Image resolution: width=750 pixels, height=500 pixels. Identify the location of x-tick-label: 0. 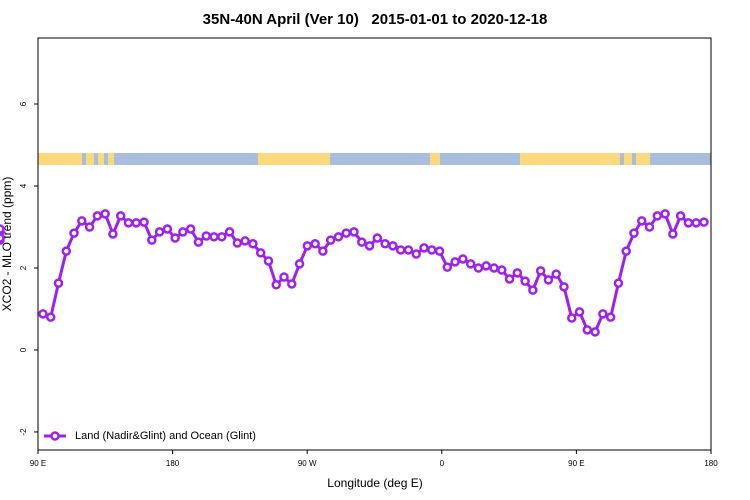
(442, 463).